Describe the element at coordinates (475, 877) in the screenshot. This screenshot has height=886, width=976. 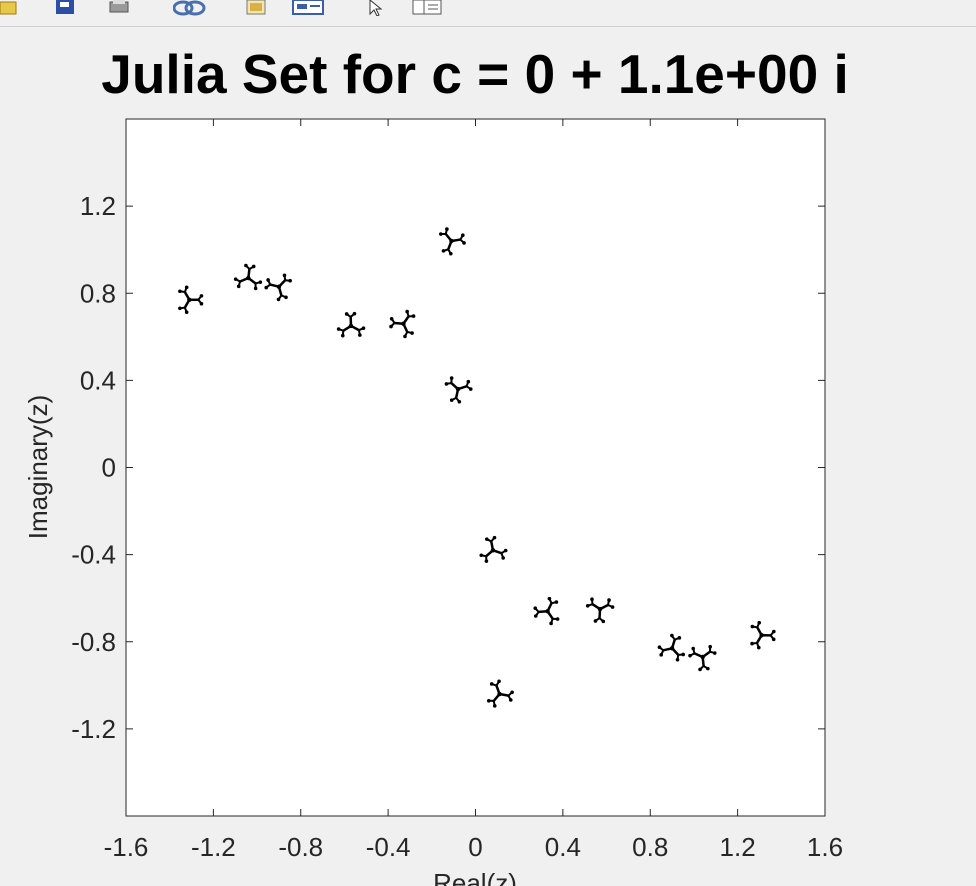
I see `x-axis-label: Real(z)` at that location.